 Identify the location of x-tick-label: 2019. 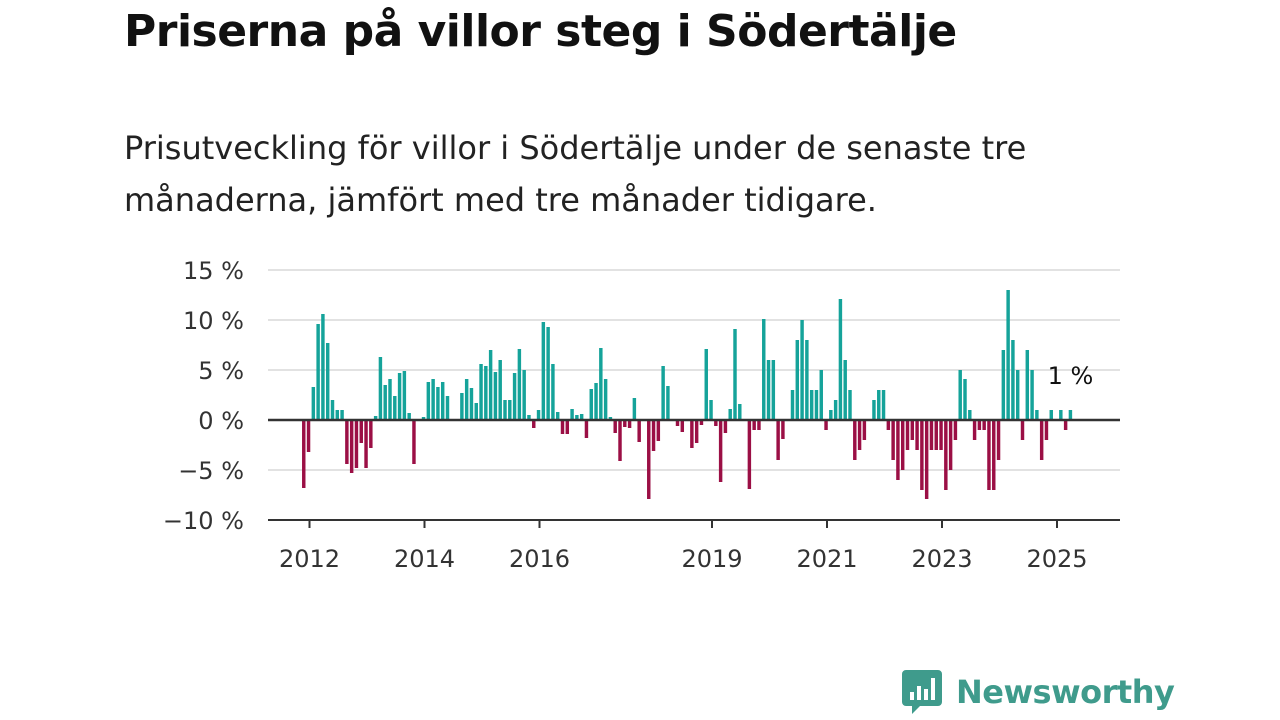
(711, 559).